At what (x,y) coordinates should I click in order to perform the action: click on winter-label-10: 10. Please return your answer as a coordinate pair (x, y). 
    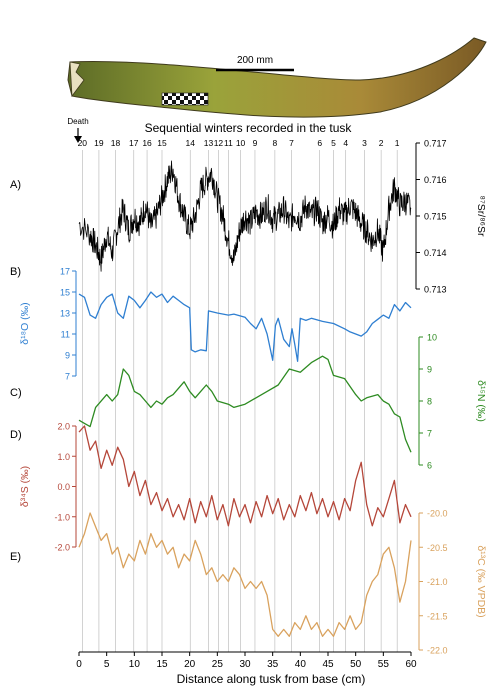
    Looking at the image, I should click on (241, 143).